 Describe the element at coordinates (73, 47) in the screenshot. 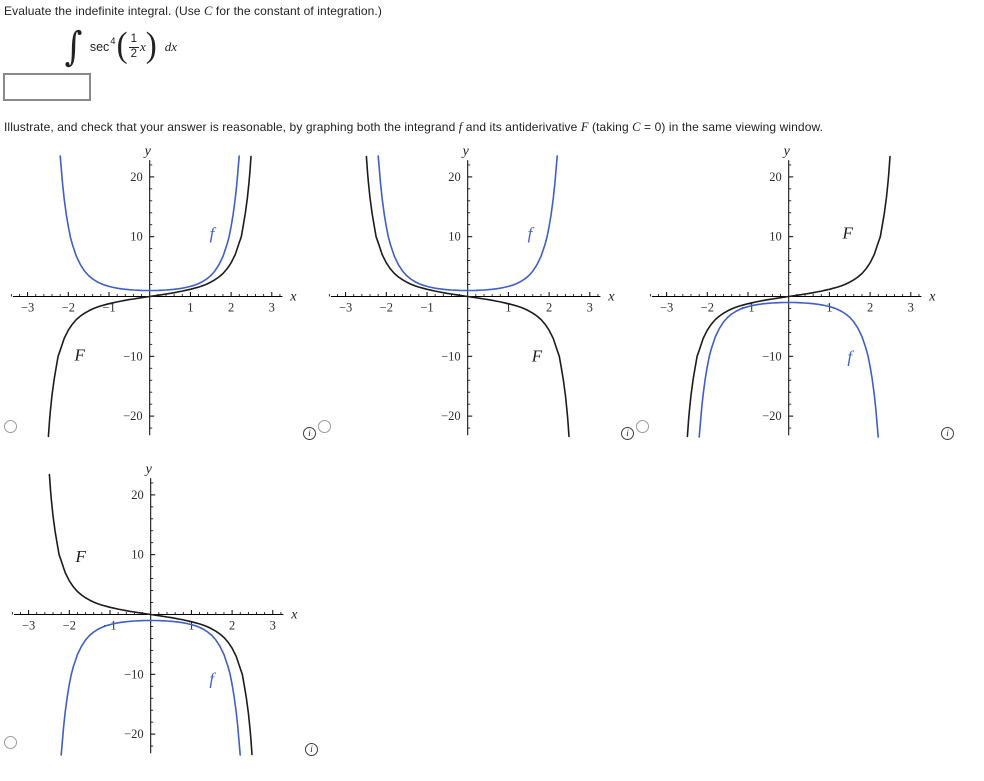

I see `integral-sign: ∫` at that location.